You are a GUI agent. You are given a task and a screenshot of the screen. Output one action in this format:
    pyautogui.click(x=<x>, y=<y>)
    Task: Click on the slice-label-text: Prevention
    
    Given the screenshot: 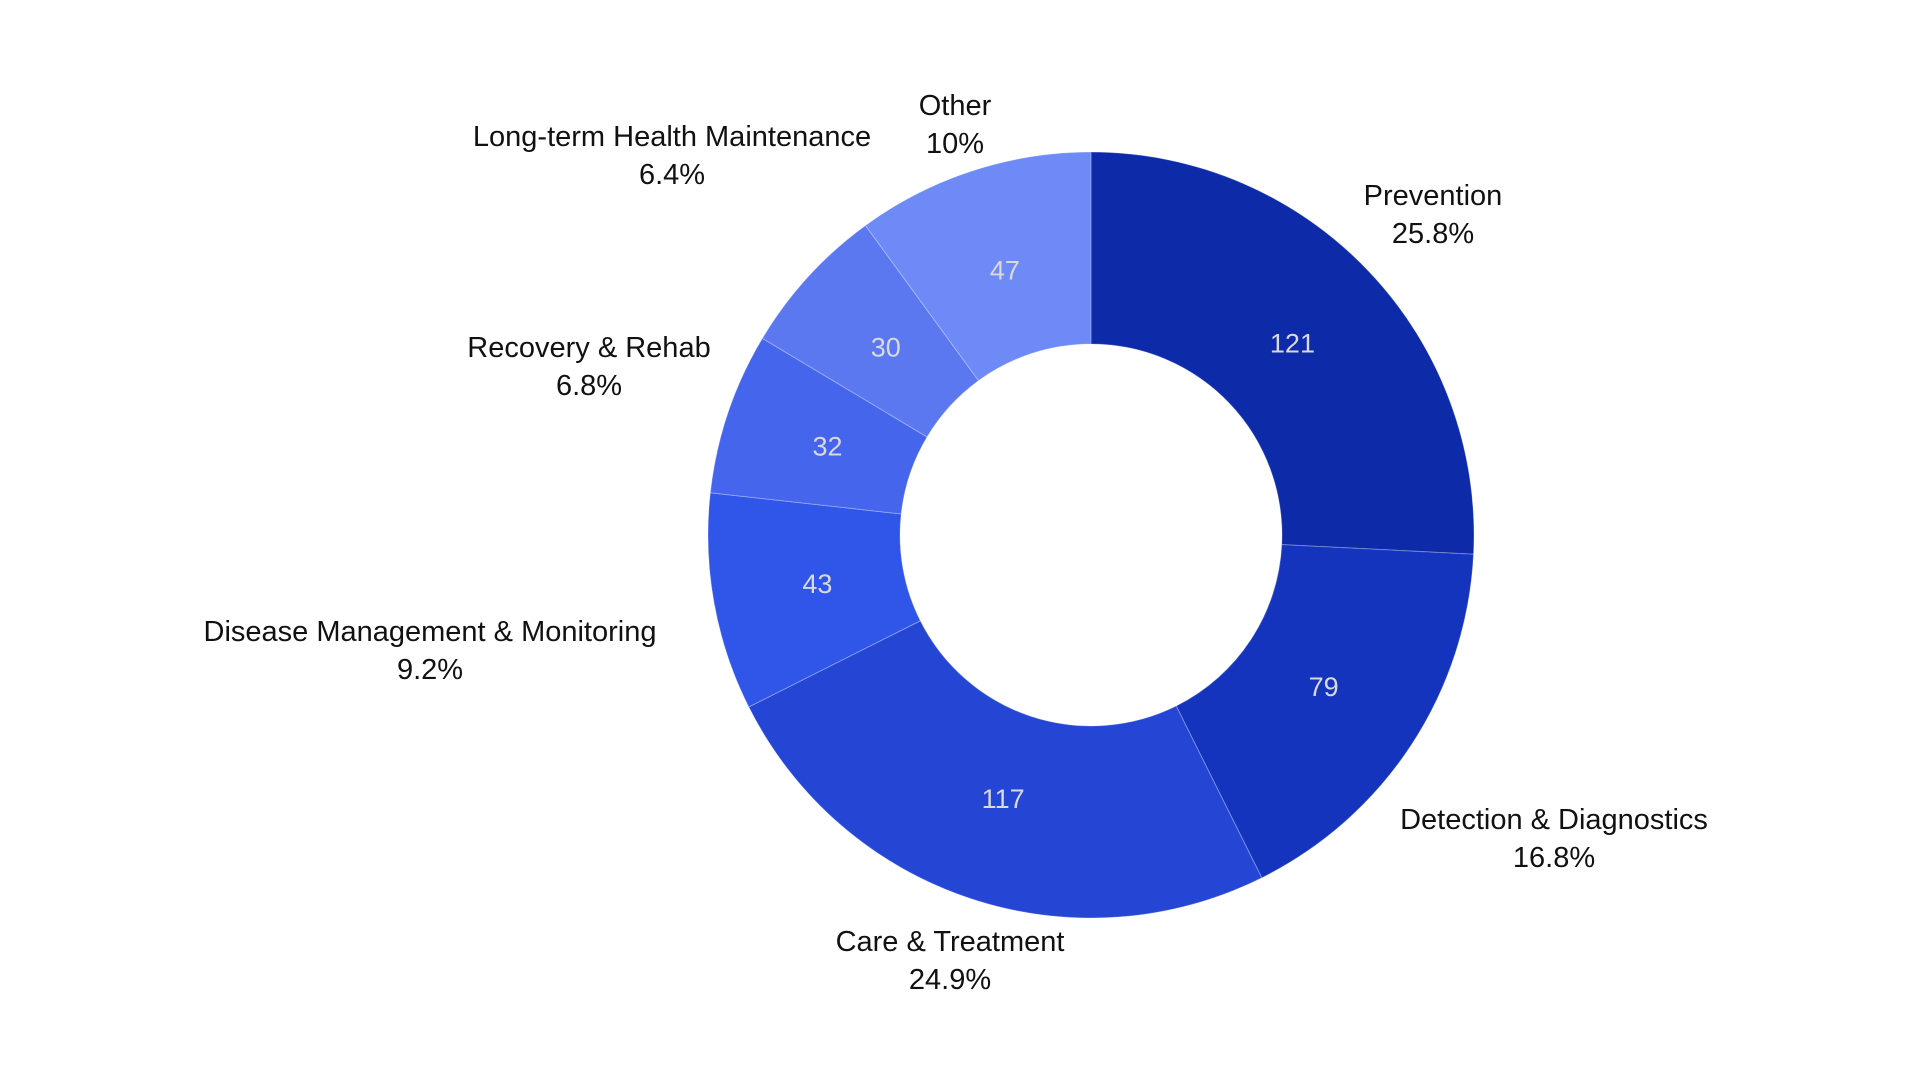 What is the action you would take?
    pyautogui.click(x=1433, y=196)
    